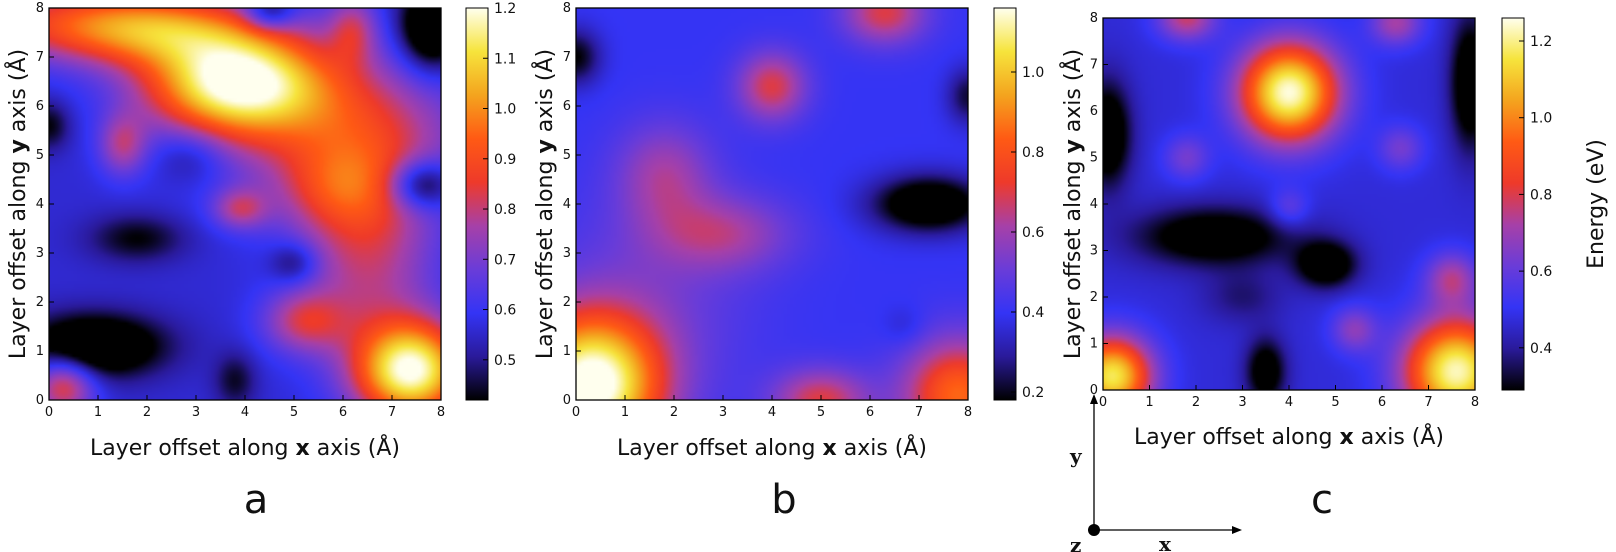 The height and width of the screenshot is (552, 1616). Describe the element at coordinates (772, 447) in the screenshot. I see `x-axis-label-b: Layer offset along x axis (Å)` at that location.